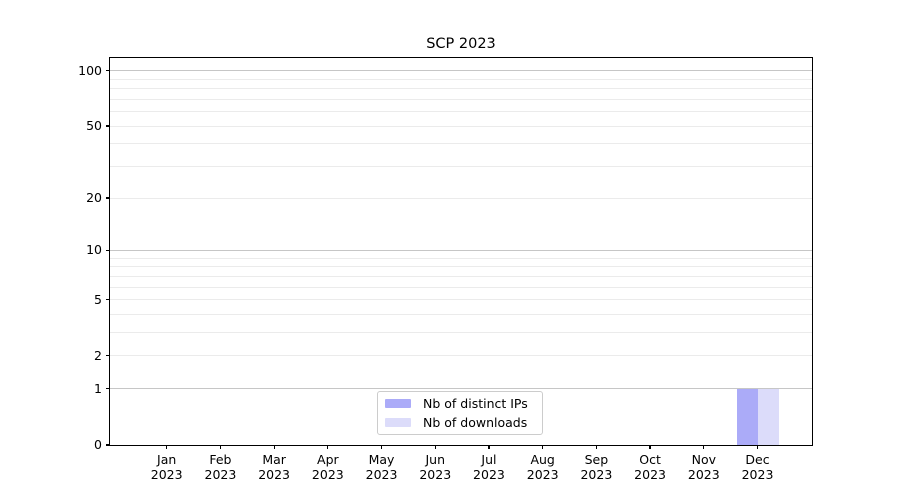  I want to click on x-tick-month: May, so click(381, 459).